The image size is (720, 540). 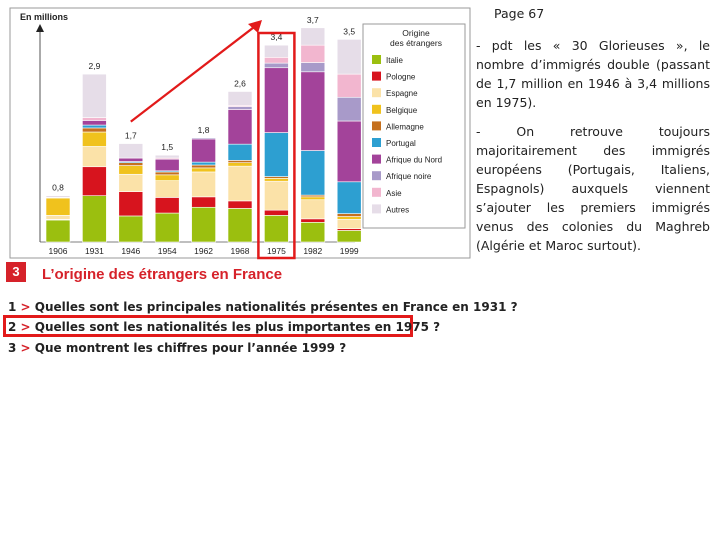 What do you see at coordinates (416, 38) in the screenshot?
I see `legend-title: Origine des étrangers` at bounding box center [416, 38].